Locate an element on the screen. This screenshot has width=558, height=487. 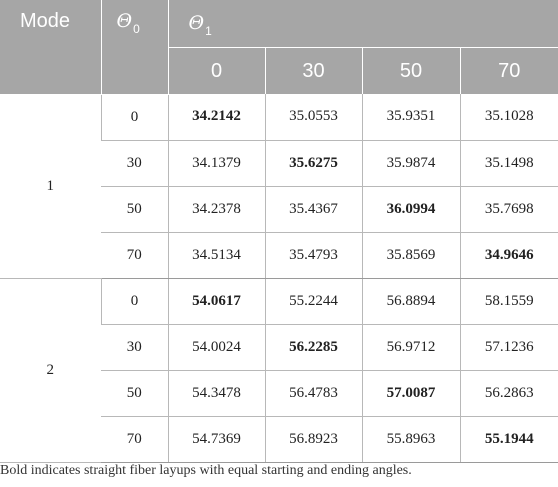
value-cell: 54.0024 is located at coordinates (216, 347).